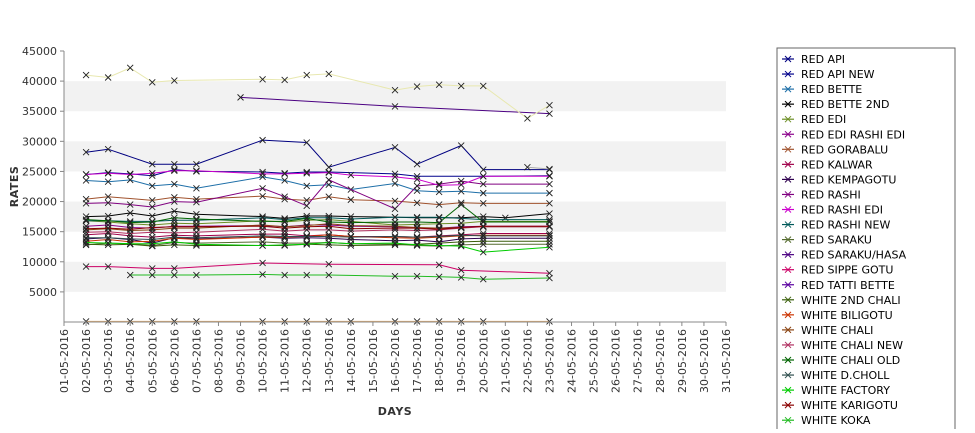 This screenshot has height=433, width=975. I want to click on legend-item: RED SIPPE GOTU, so click(837, 270).